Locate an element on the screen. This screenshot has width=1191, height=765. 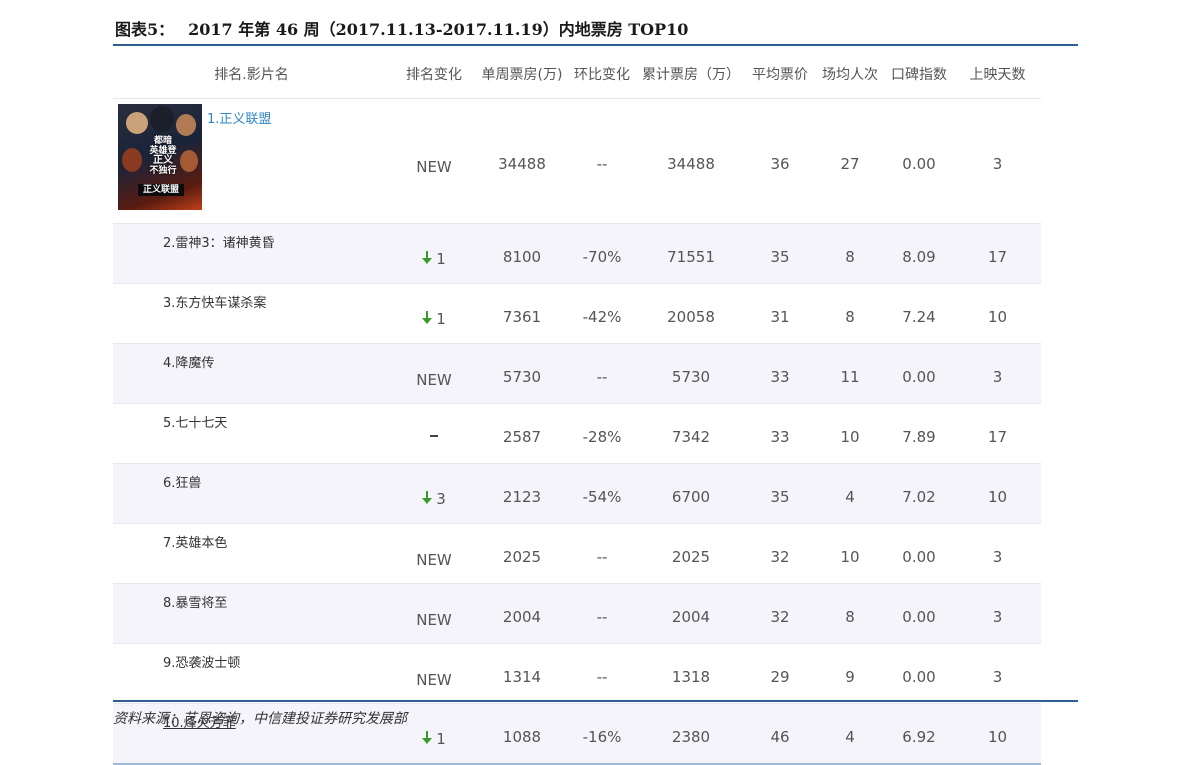
days-cell: 10 is located at coordinates (997, 313).